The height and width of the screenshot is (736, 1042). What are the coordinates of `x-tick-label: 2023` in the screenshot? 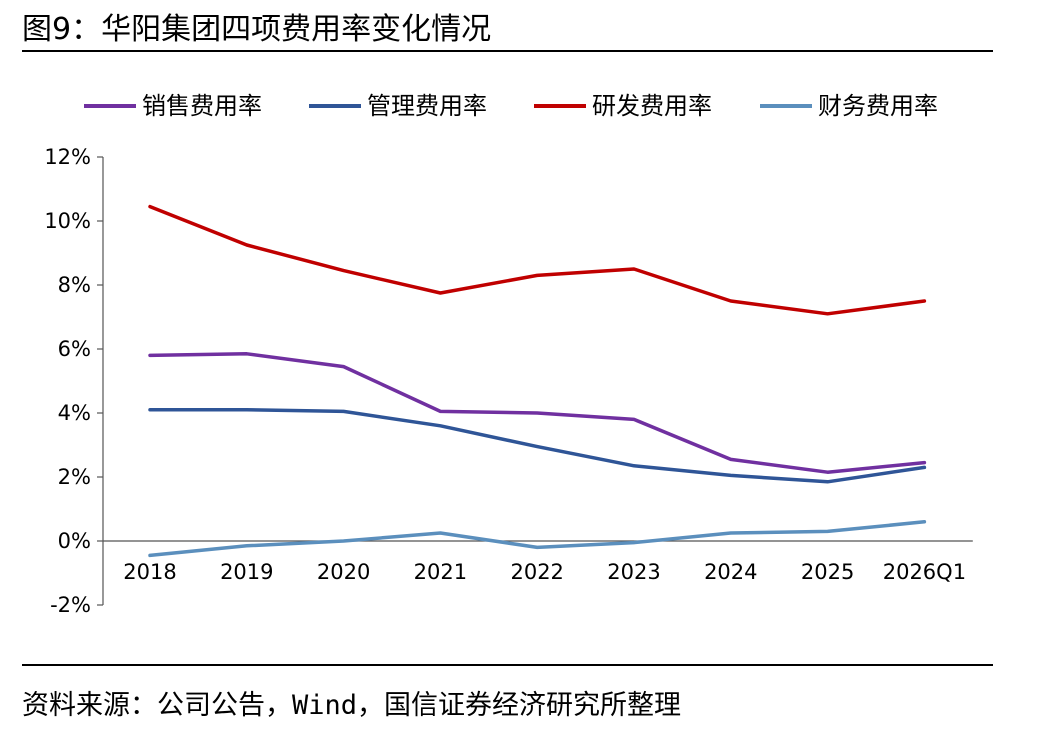 It's located at (633, 572).